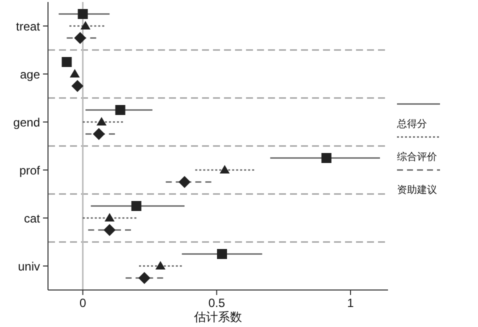  I want to click on y-tick-label: age, so click(30, 75).